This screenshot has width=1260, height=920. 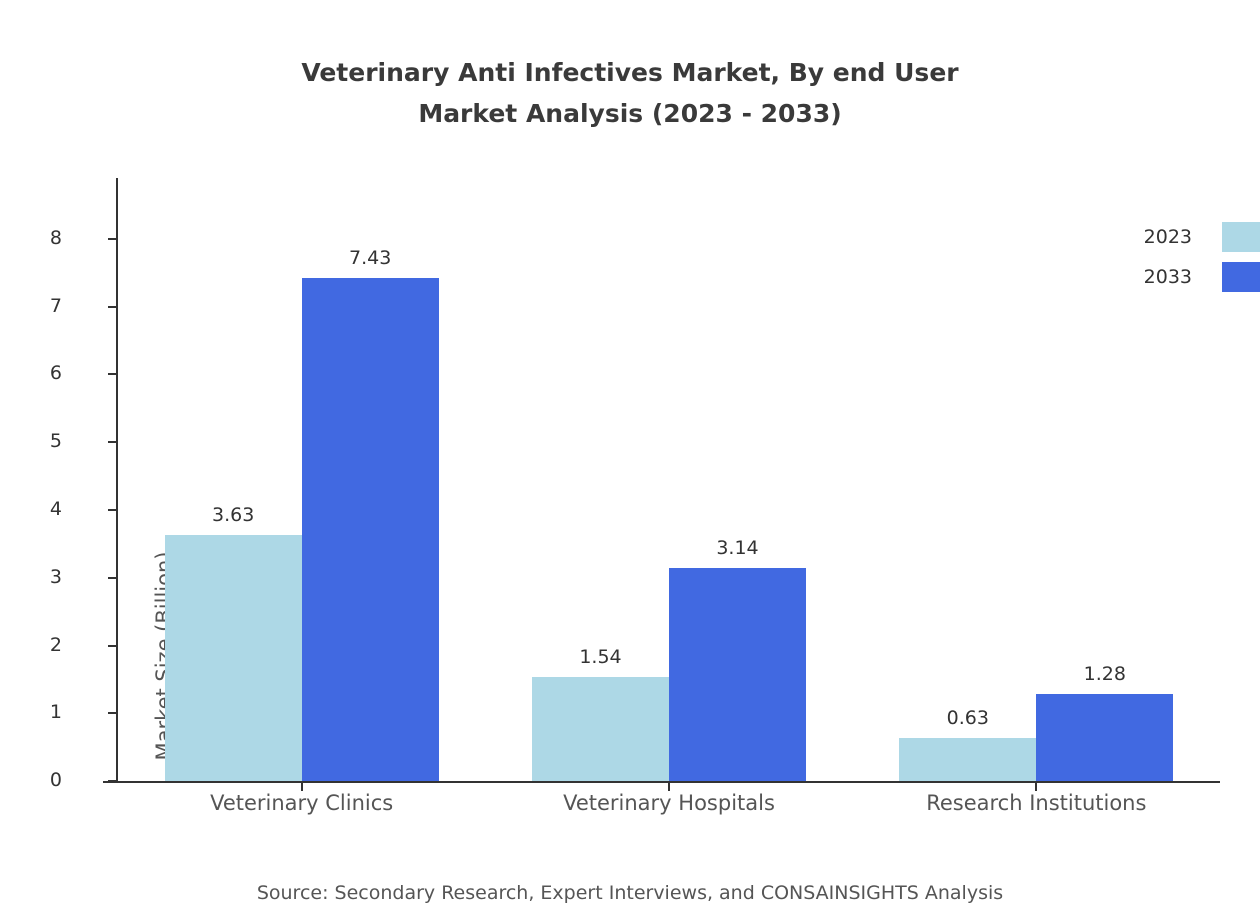 I want to click on x-category-label: Veterinary Hospitals, so click(x=669, y=803).